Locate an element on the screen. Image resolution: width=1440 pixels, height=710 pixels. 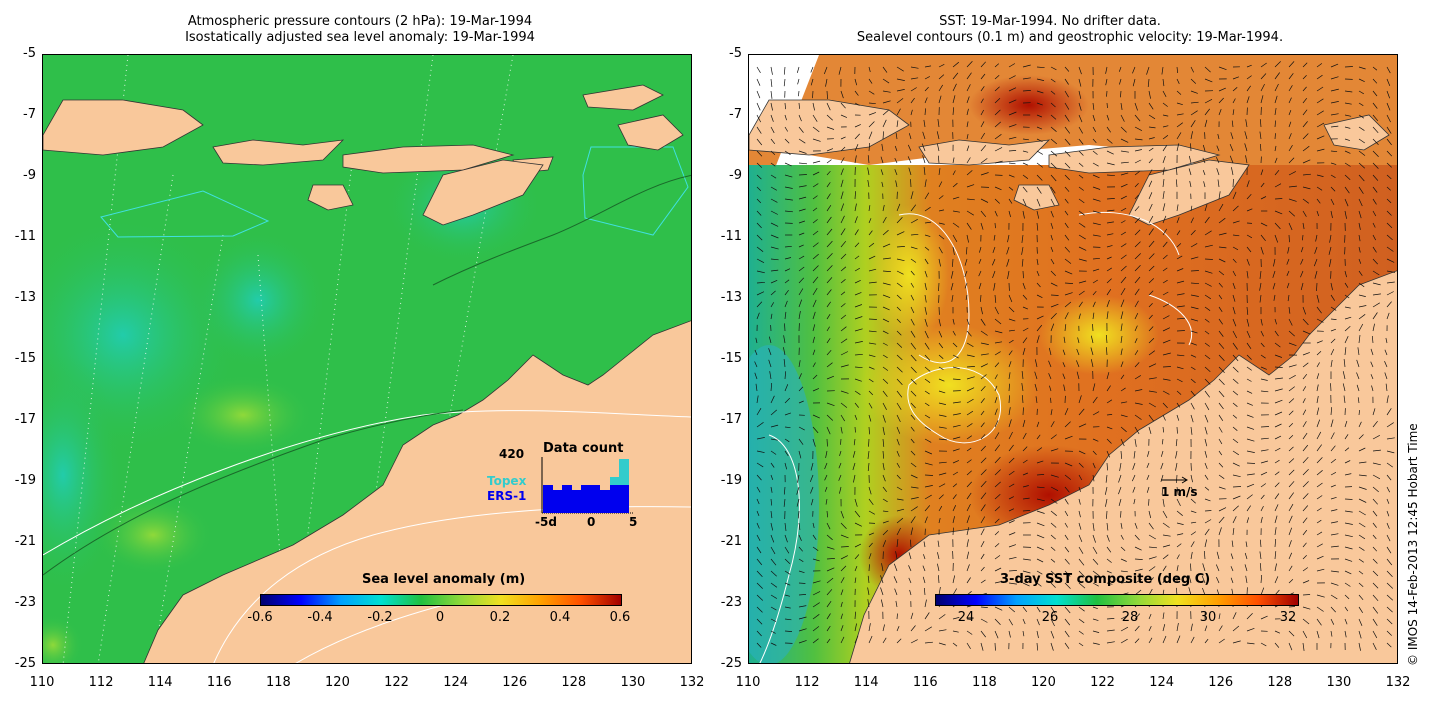
right-title-line1: SST: 19-Mar-1994. No drifter data. is located at coordinates (1050, 21).